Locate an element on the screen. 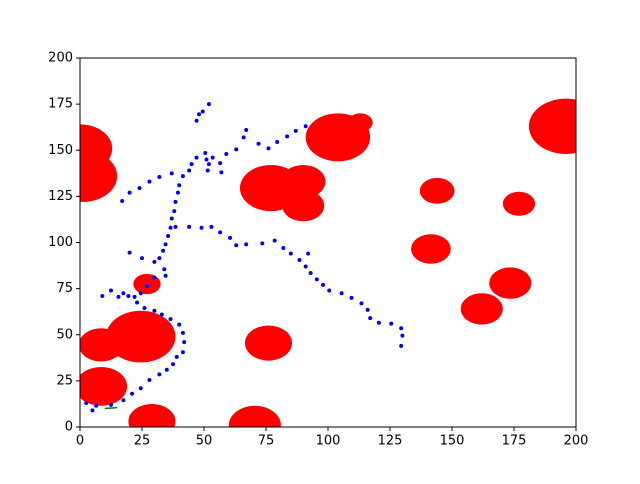  y-tick-label: 100 is located at coordinates (60, 242).